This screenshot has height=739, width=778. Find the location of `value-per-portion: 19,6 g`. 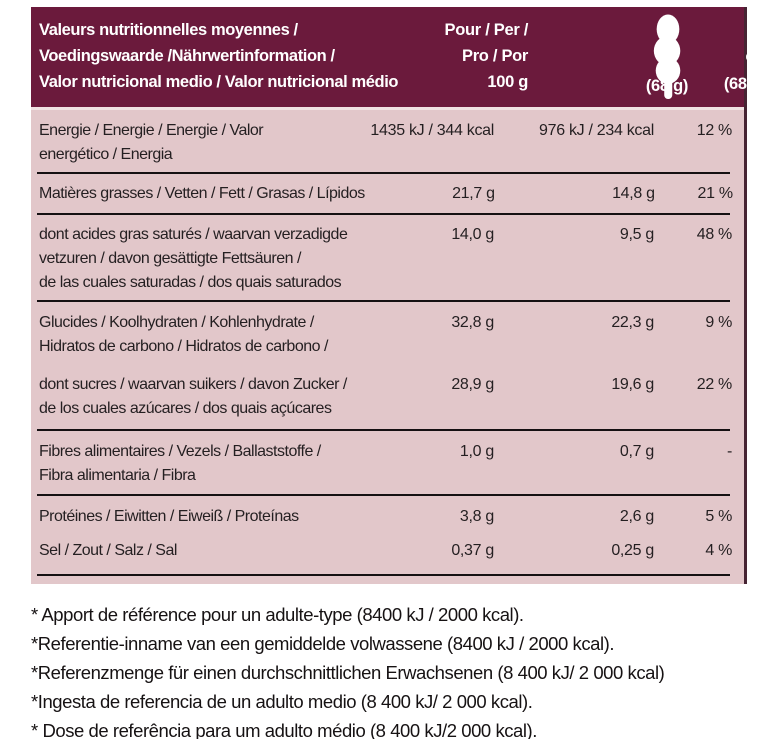

value-per-portion: 19,6 g is located at coordinates (632, 384).